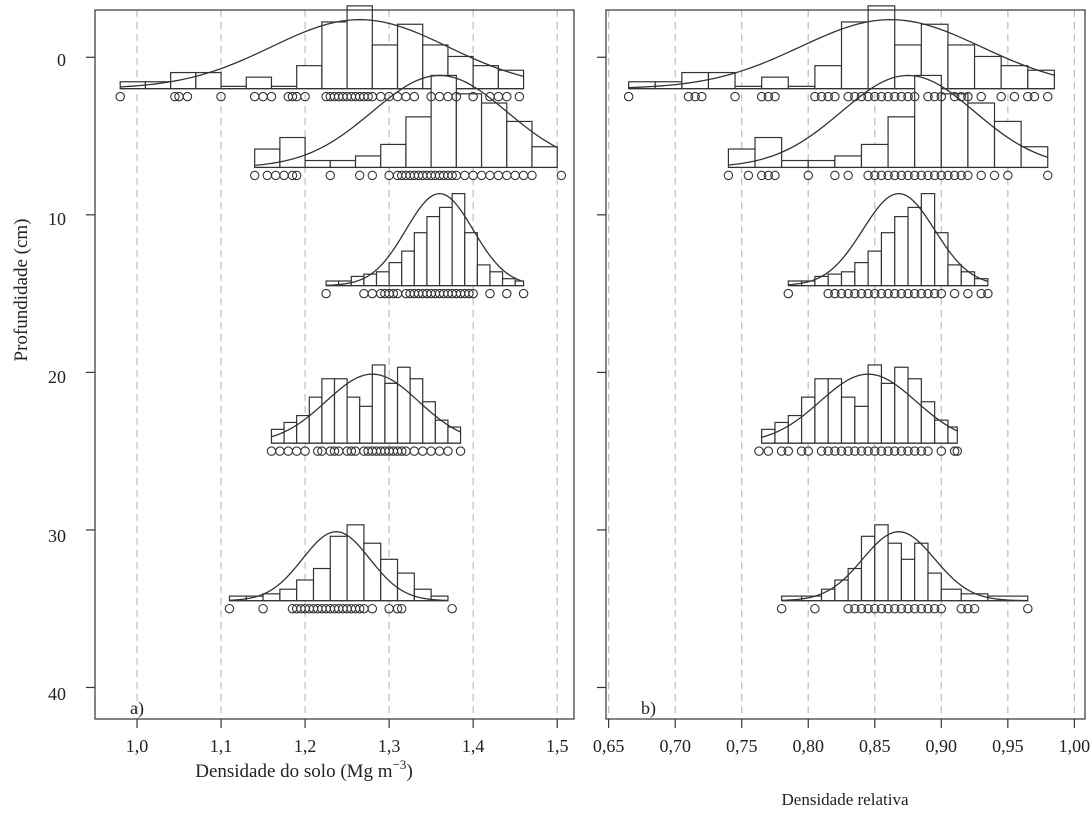 This screenshot has width=1091, height=814. Describe the element at coordinates (742, 746) in the screenshot. I see `x-tick-label: 0,75` at that location.